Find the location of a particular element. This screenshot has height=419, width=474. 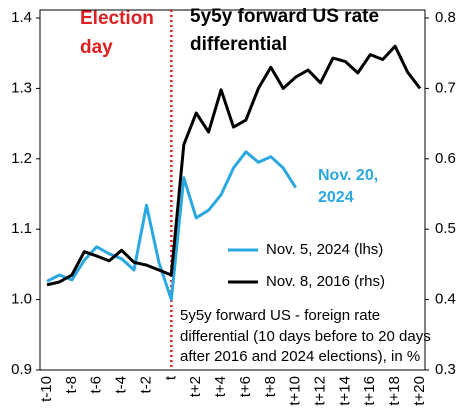

x-tick-label: t-6 is located at coordinates (96, 385).